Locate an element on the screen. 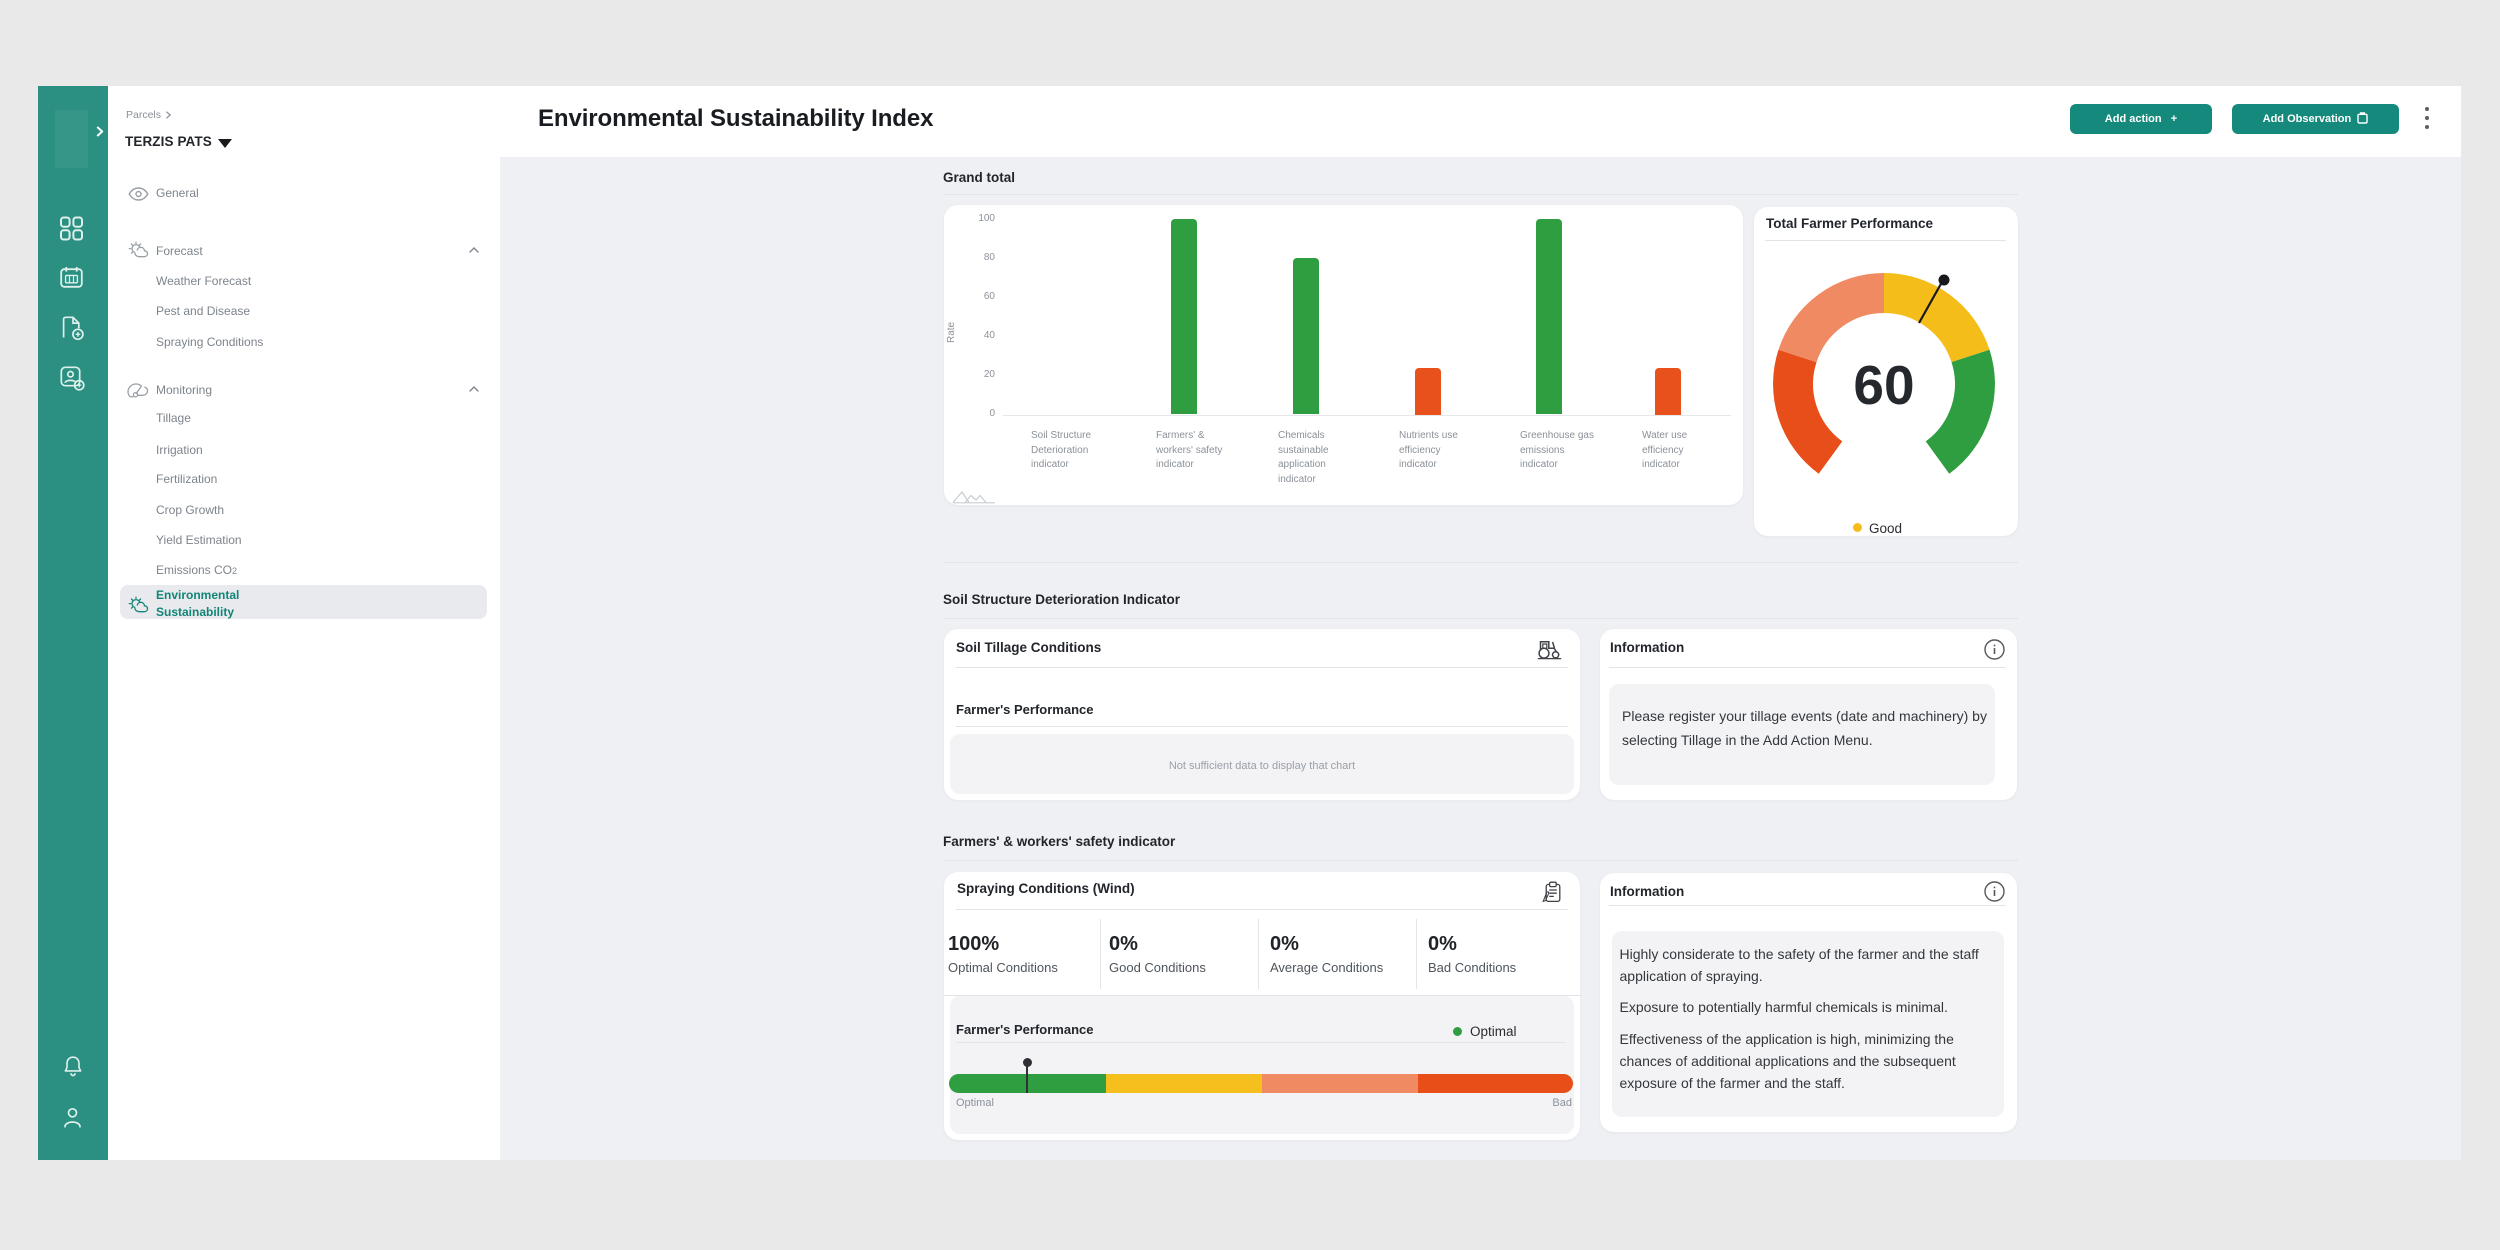 The height and width of the screenshot is (1250, 2500). svg-text: 60 is located at coordinates (1883, 385).